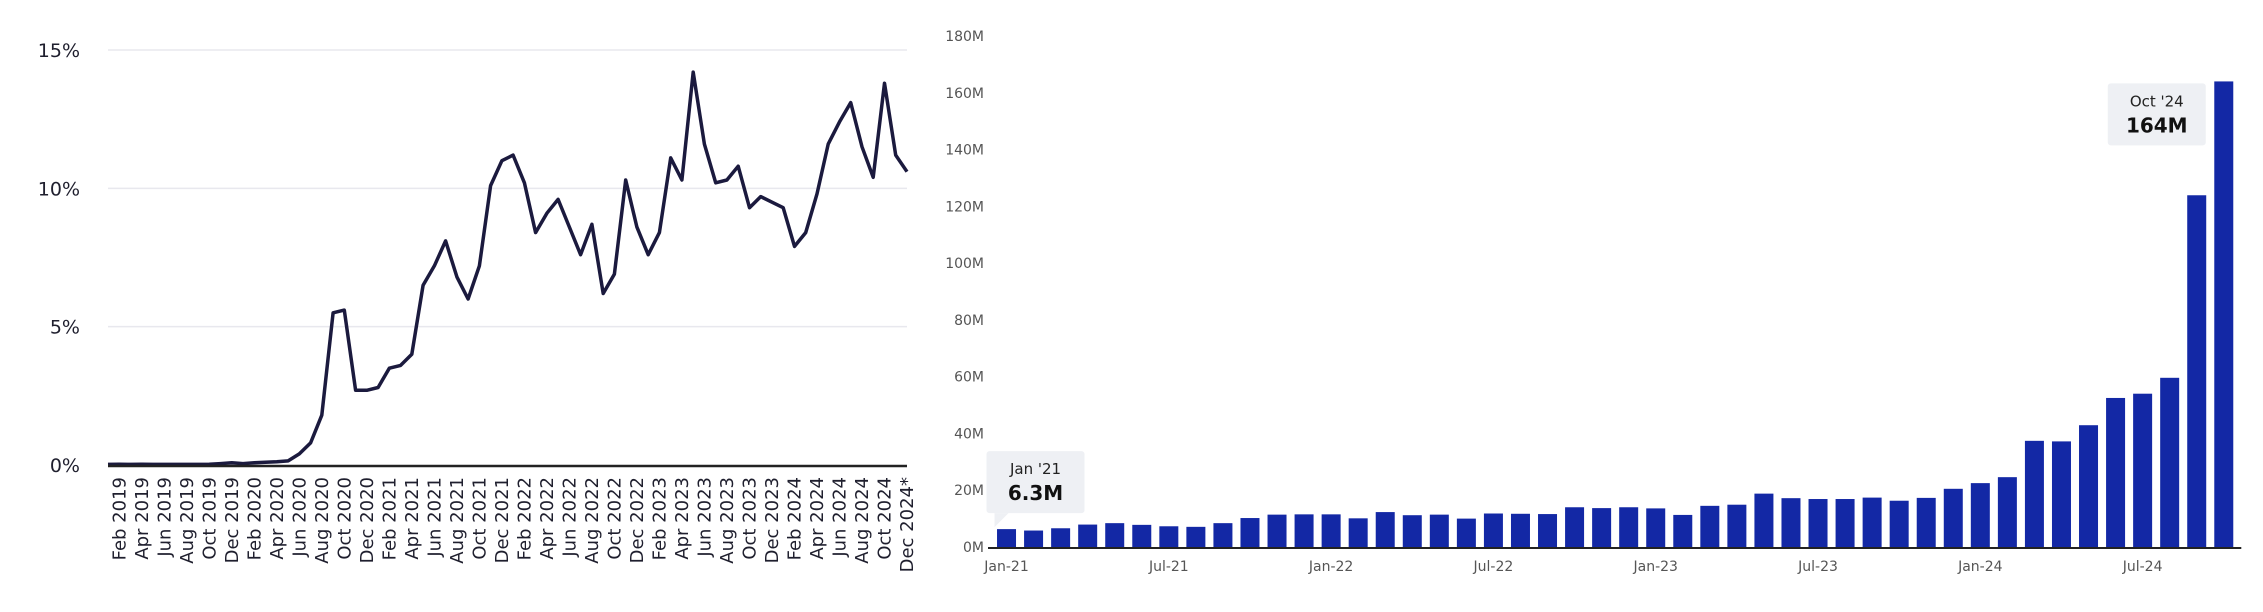 The width and height of the screenshot is (2263, 612). Describe the element at coordinates (659, 518) in the screenshot. I see `x-tick-label: Feb 2023` at that location.